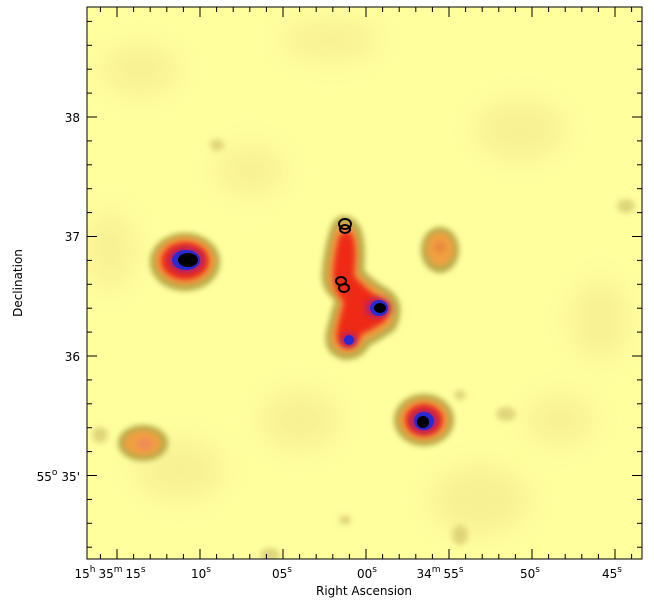 The width and height of the screenshot is (654, 602). Describe the element at coordinates (143, 443) in the screenshot. I see `source-e` at that location.